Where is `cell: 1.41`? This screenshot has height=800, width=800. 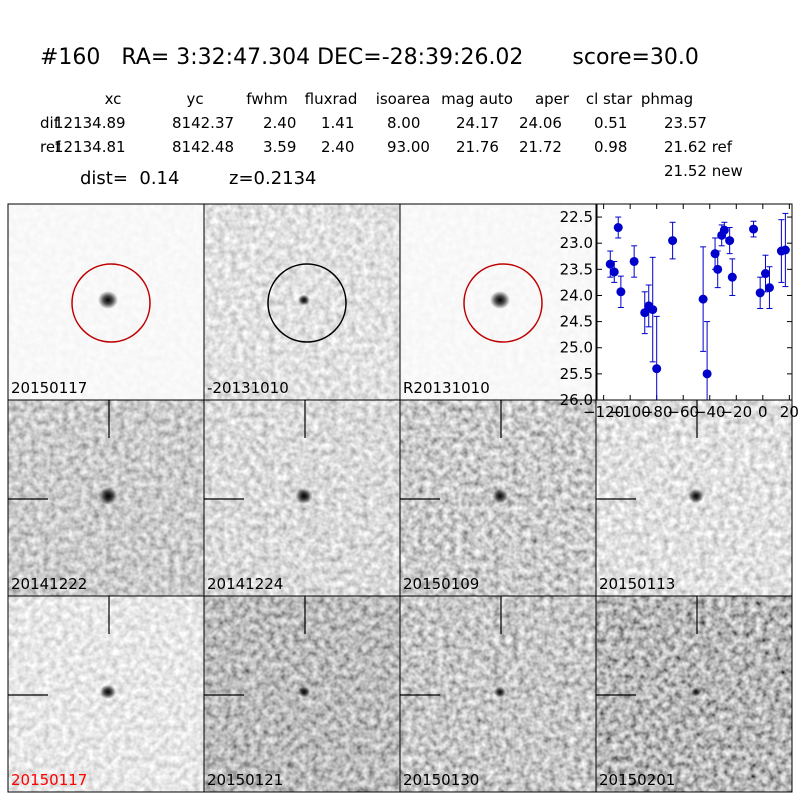 cell: 1.41 is located at coordinates (337, 123).